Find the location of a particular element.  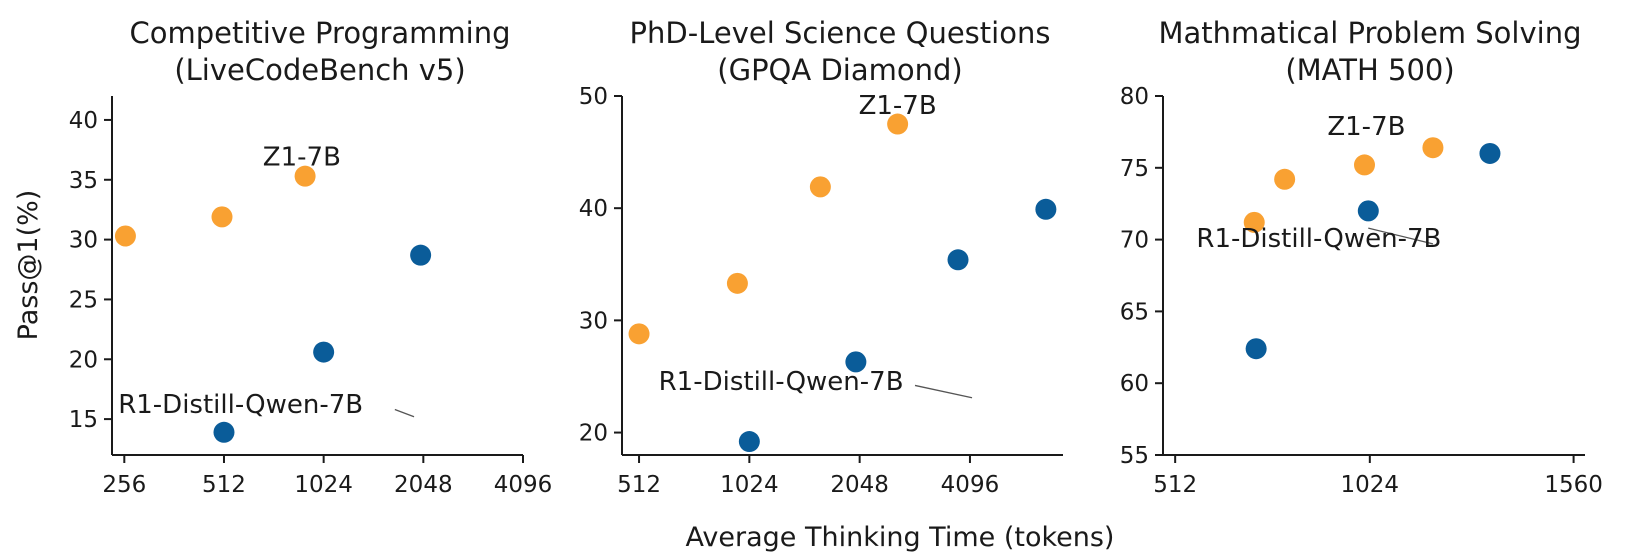

panel-title-line1: Competitive Programming is located at coordinates (319, 33).